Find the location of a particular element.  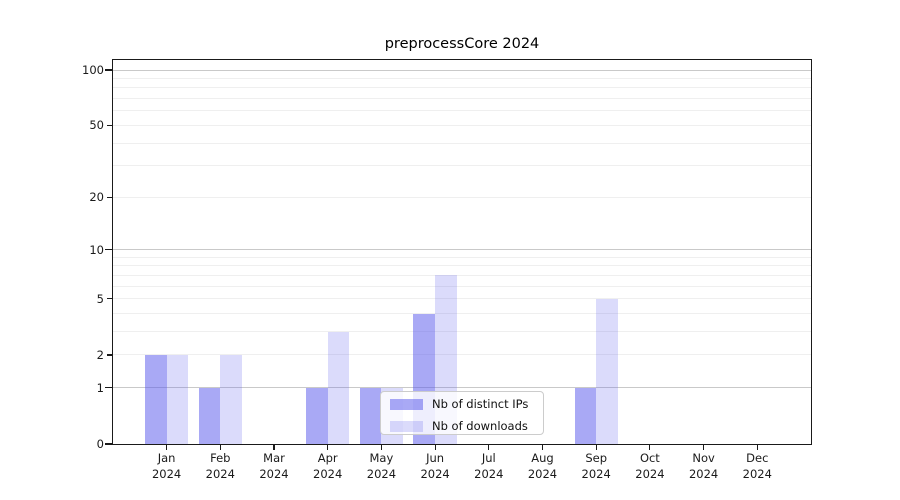

bar-downloads-apr is located at coordinates (338, 387).